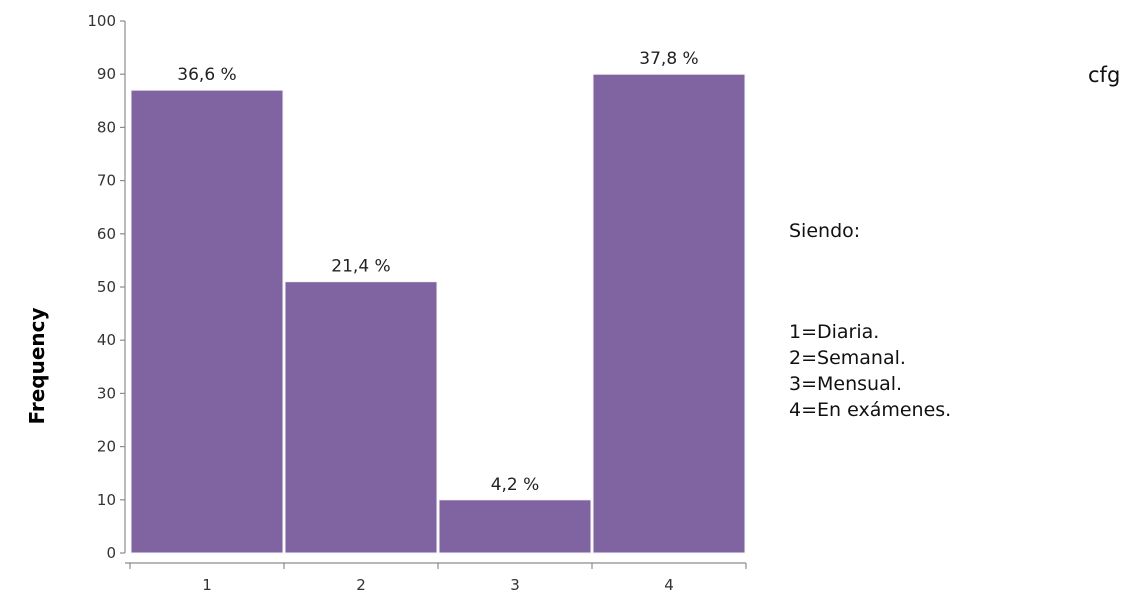 The height and width of the screenshot is (593, 1131). I want to click on x-tick-label: 2, so click(361, 584).